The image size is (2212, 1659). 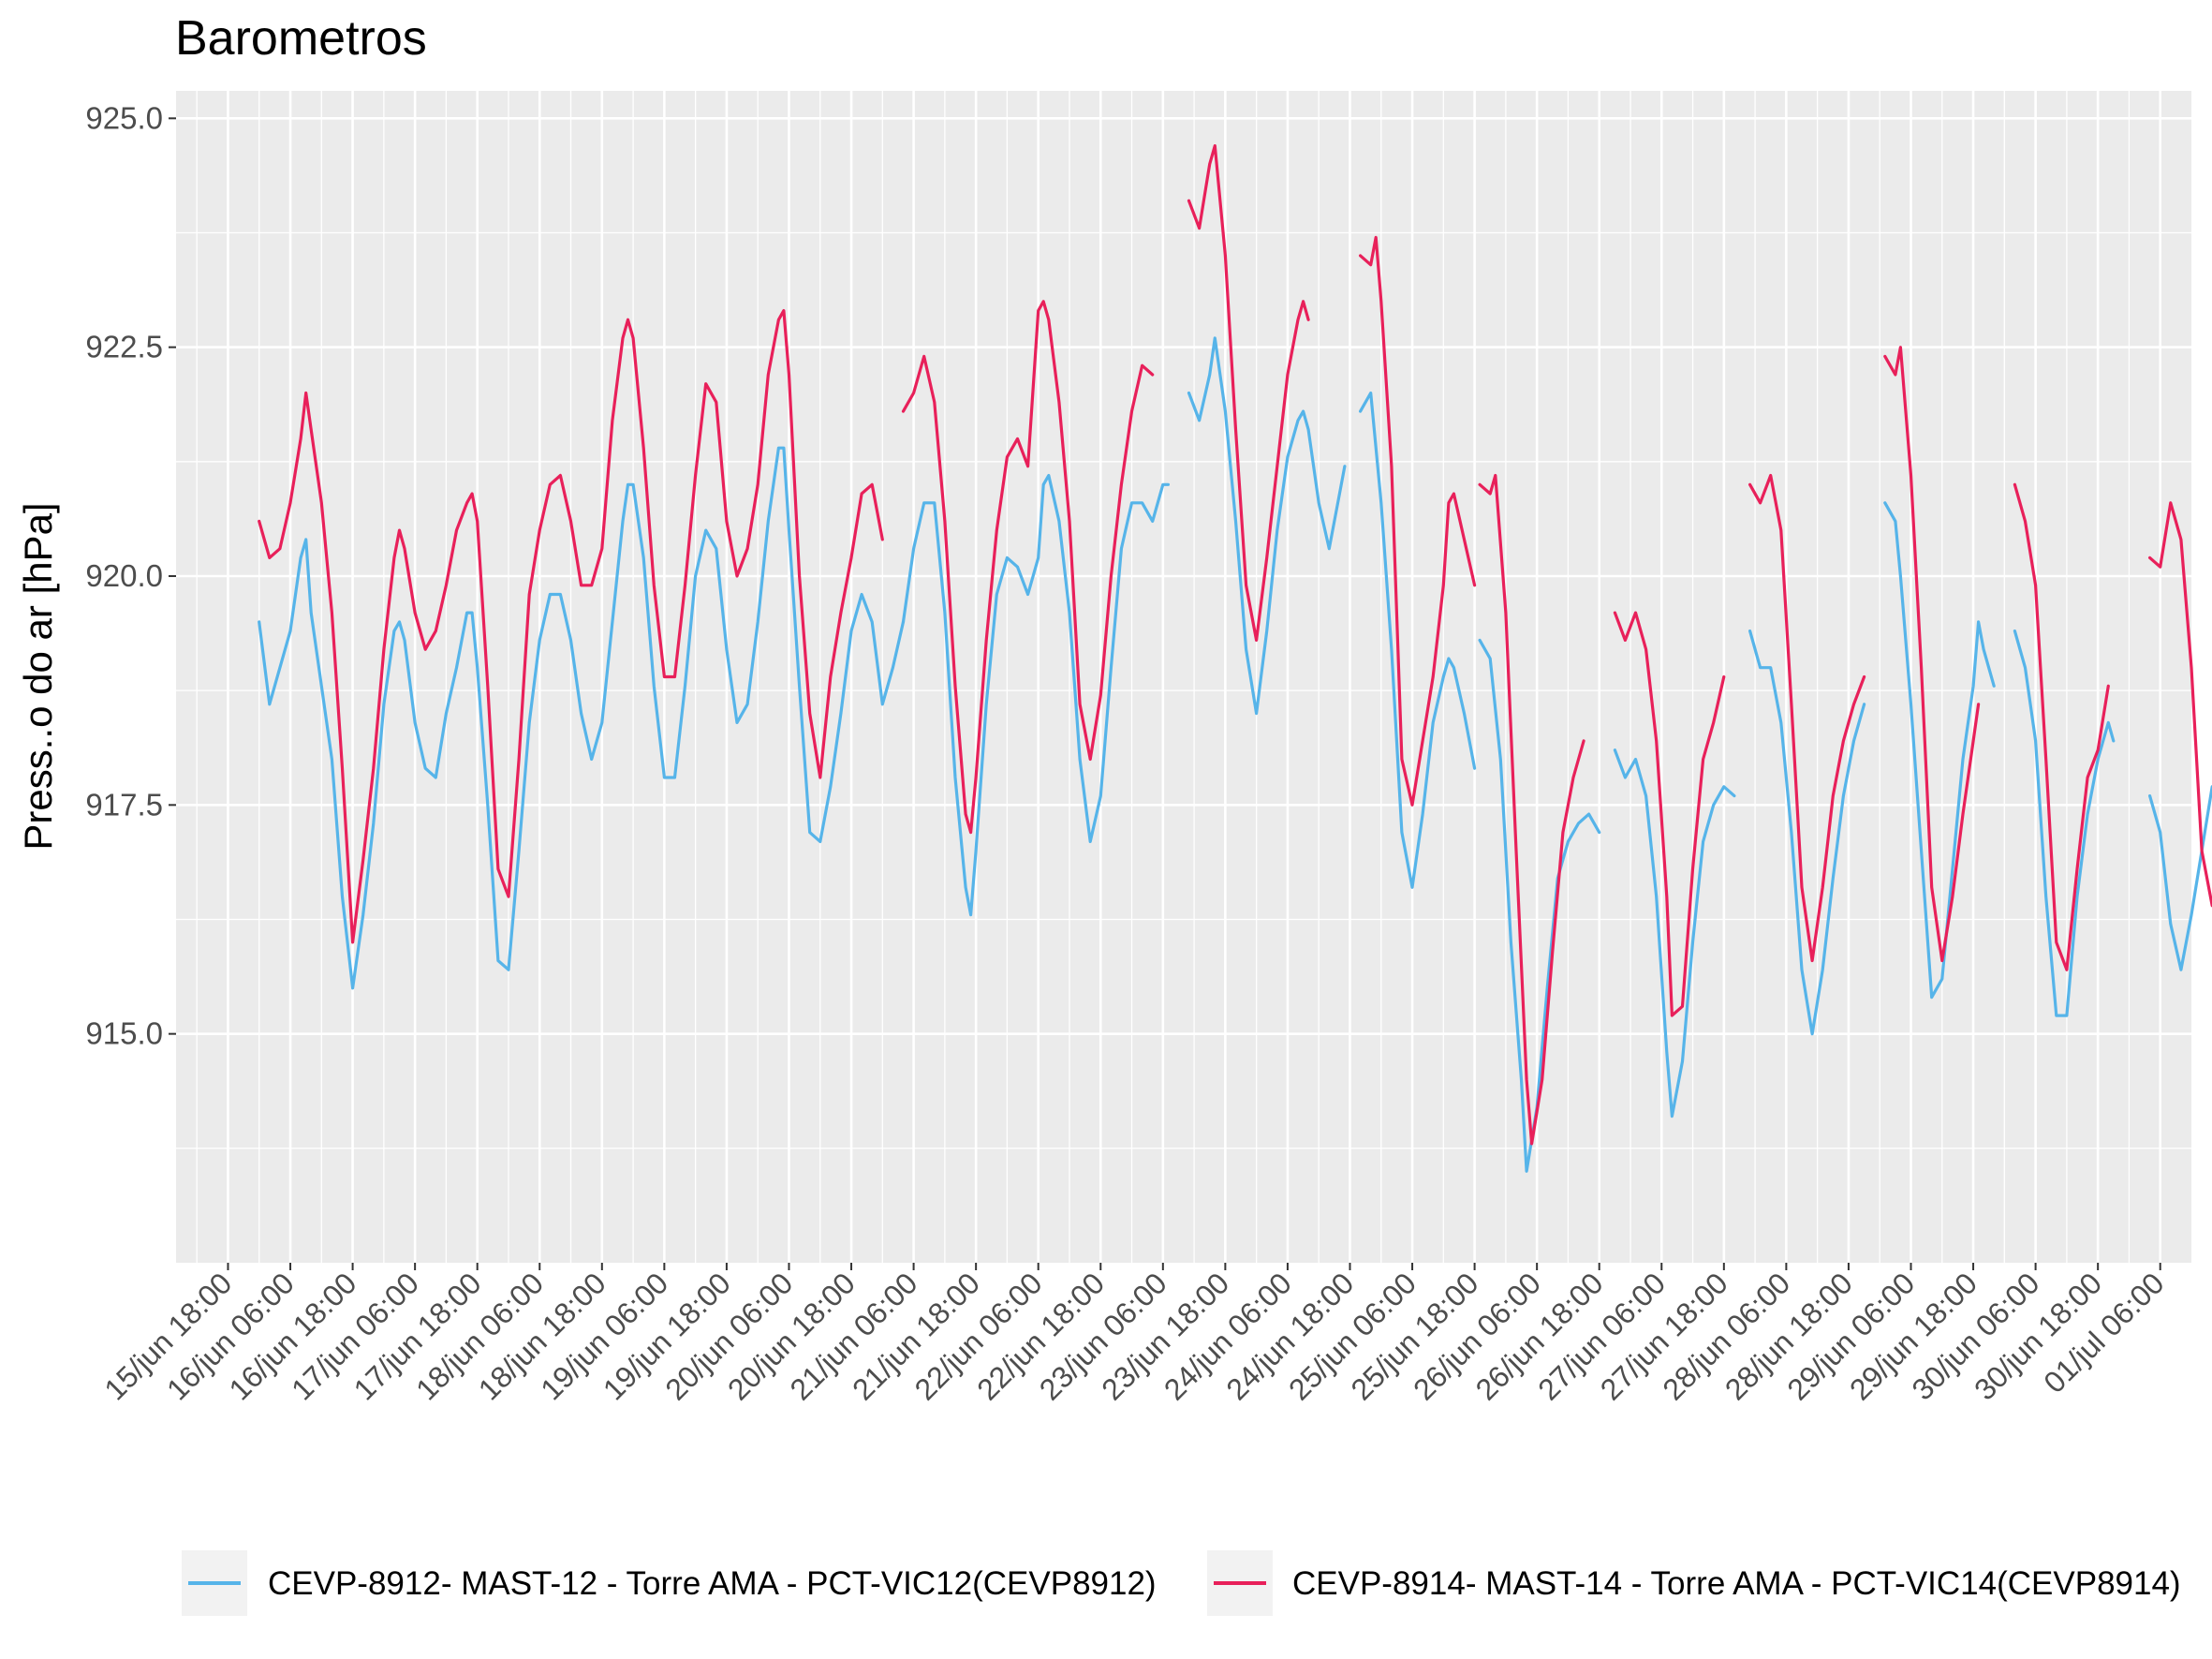 I want to click on y-tick-label: 922.5, so click(x=124, y=347).